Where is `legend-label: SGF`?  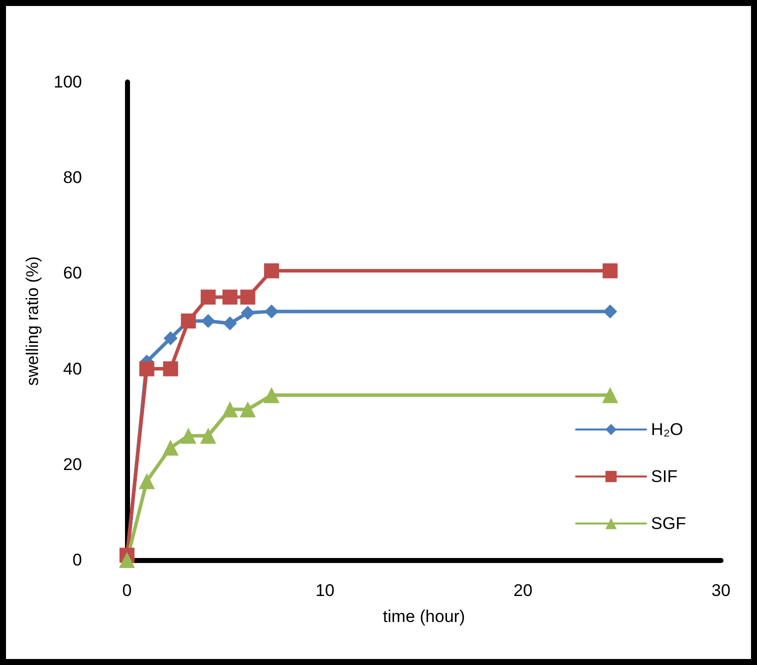 legend-label: SGF is located at coordinates (668, 523).